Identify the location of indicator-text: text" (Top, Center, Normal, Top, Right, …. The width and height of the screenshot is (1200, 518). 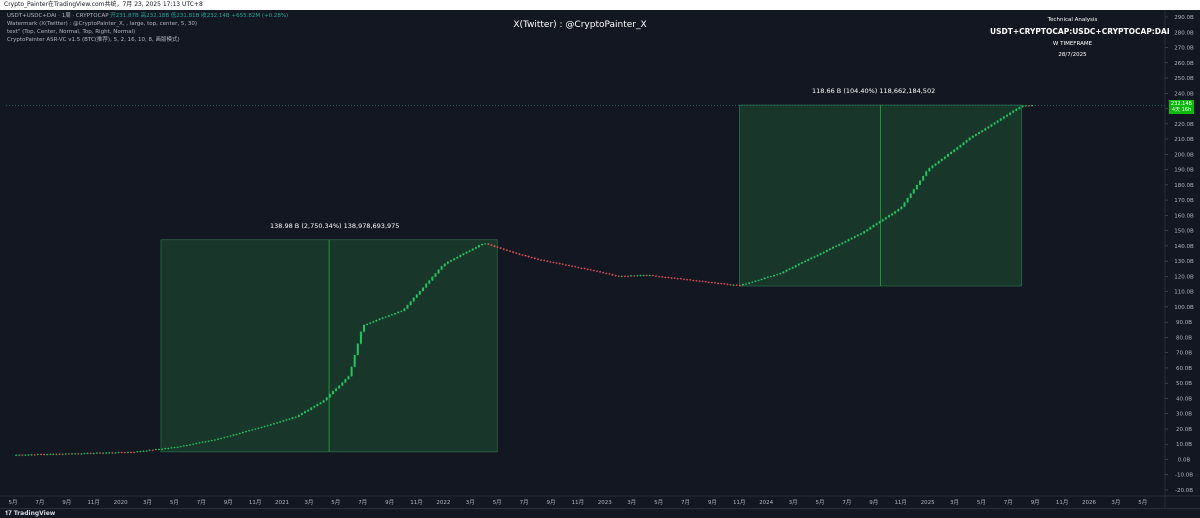
(71, 32).